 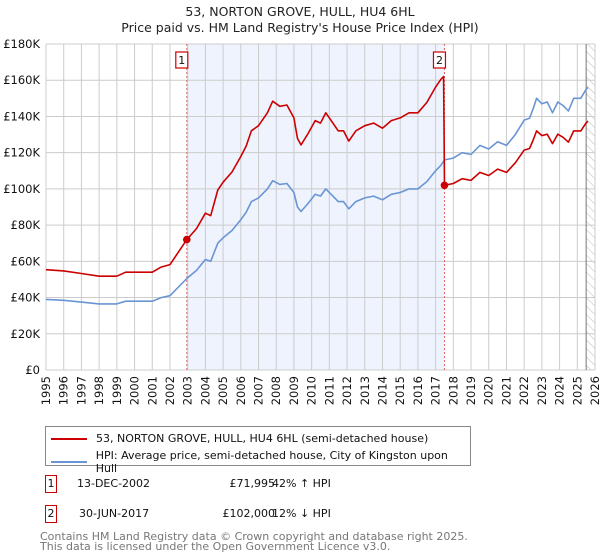 I want to click on x-tick-label: 2022, so click(x=524, y=390).